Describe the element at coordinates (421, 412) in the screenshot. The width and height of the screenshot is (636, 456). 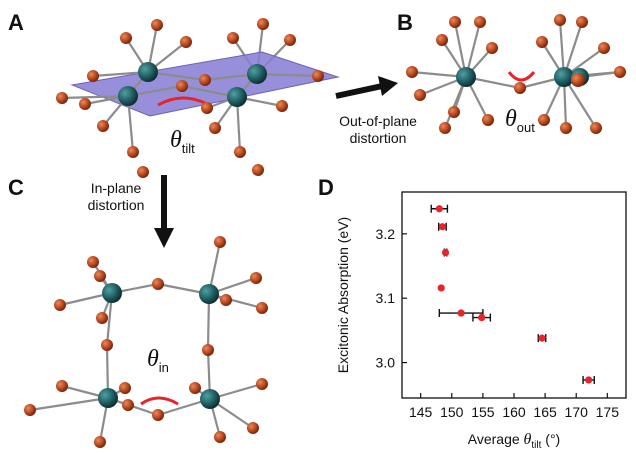
I see `x-tick-label: 145` at that location.